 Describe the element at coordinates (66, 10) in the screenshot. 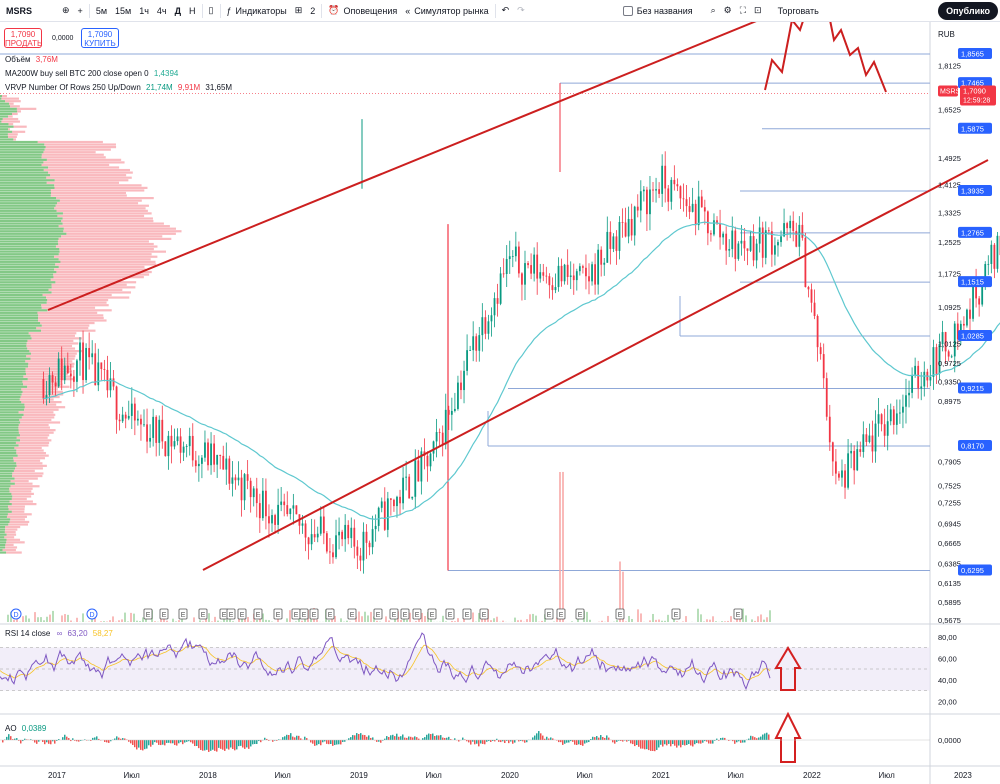

I see `add-symbol-icon: ⊕` at that location.